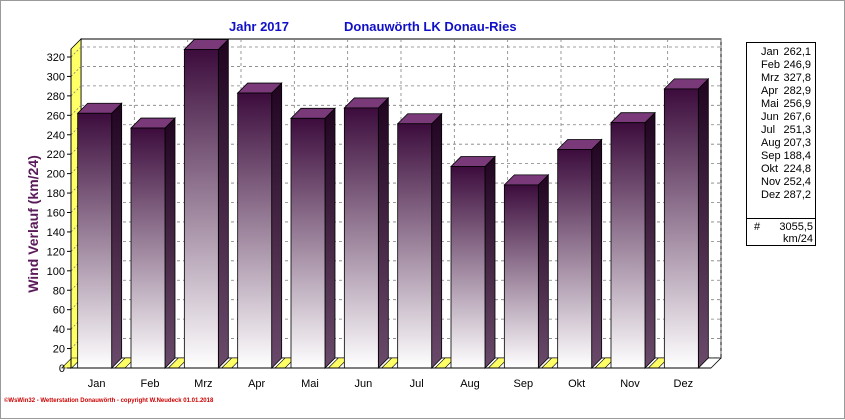  What do you see at coordinates (770, 52) in the screenshot?
I see `legend-month: Jan` at bounding box center [770, 52].